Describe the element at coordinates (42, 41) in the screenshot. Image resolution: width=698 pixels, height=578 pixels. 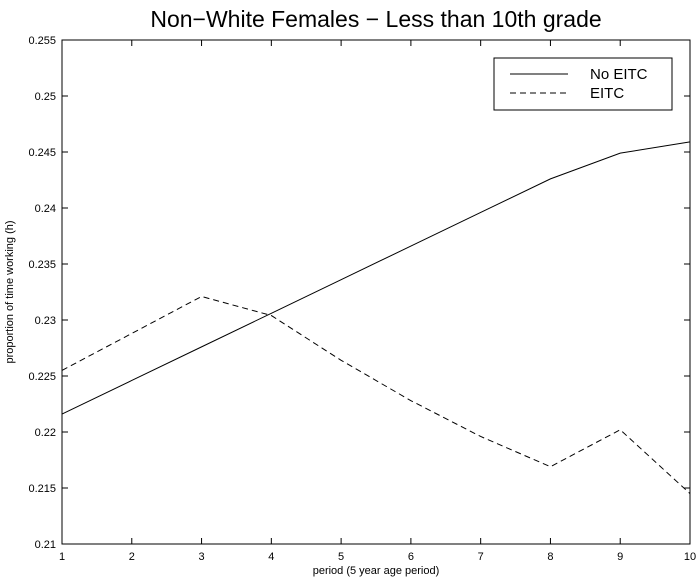
I see `y-tick-label: 0.255` at that location.